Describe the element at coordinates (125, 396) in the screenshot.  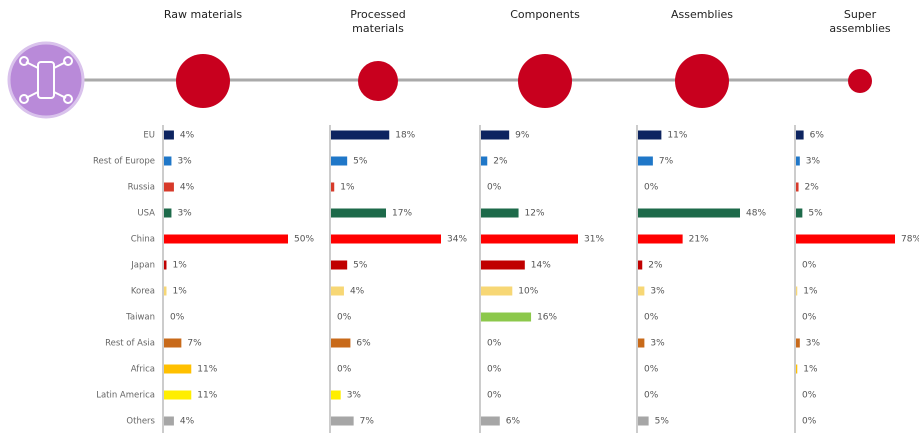
I see `category-label: Latin America` at that location.